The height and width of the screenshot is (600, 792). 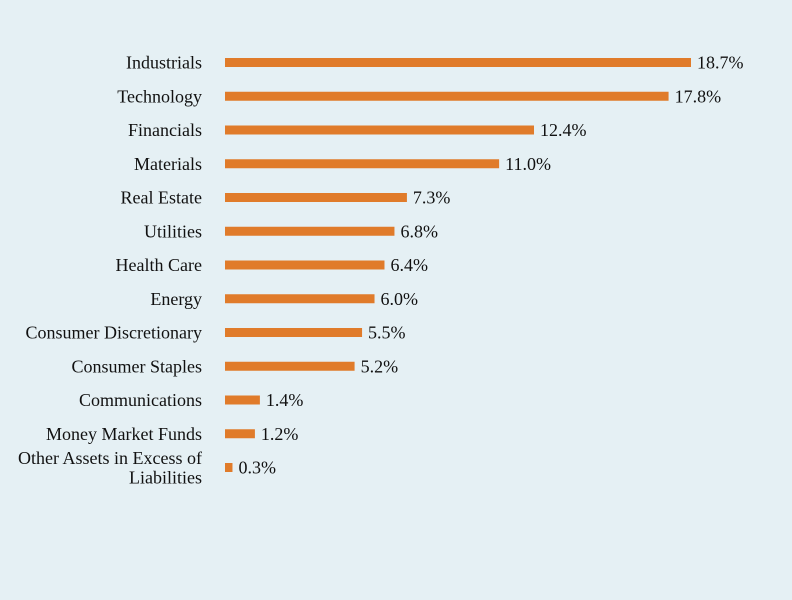 What do you see at coordinates (161, 198) in the screenshot?
I see `category-label-4: Real Estate` at bounding box center [161, 198].